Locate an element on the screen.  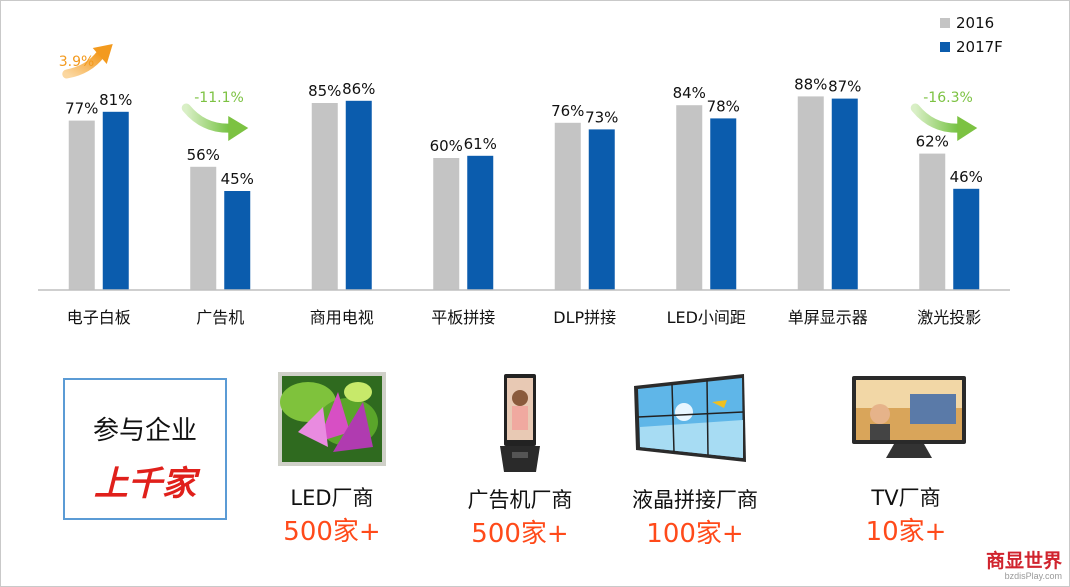
bar-label: 85% is located at coordinates (324, 91).